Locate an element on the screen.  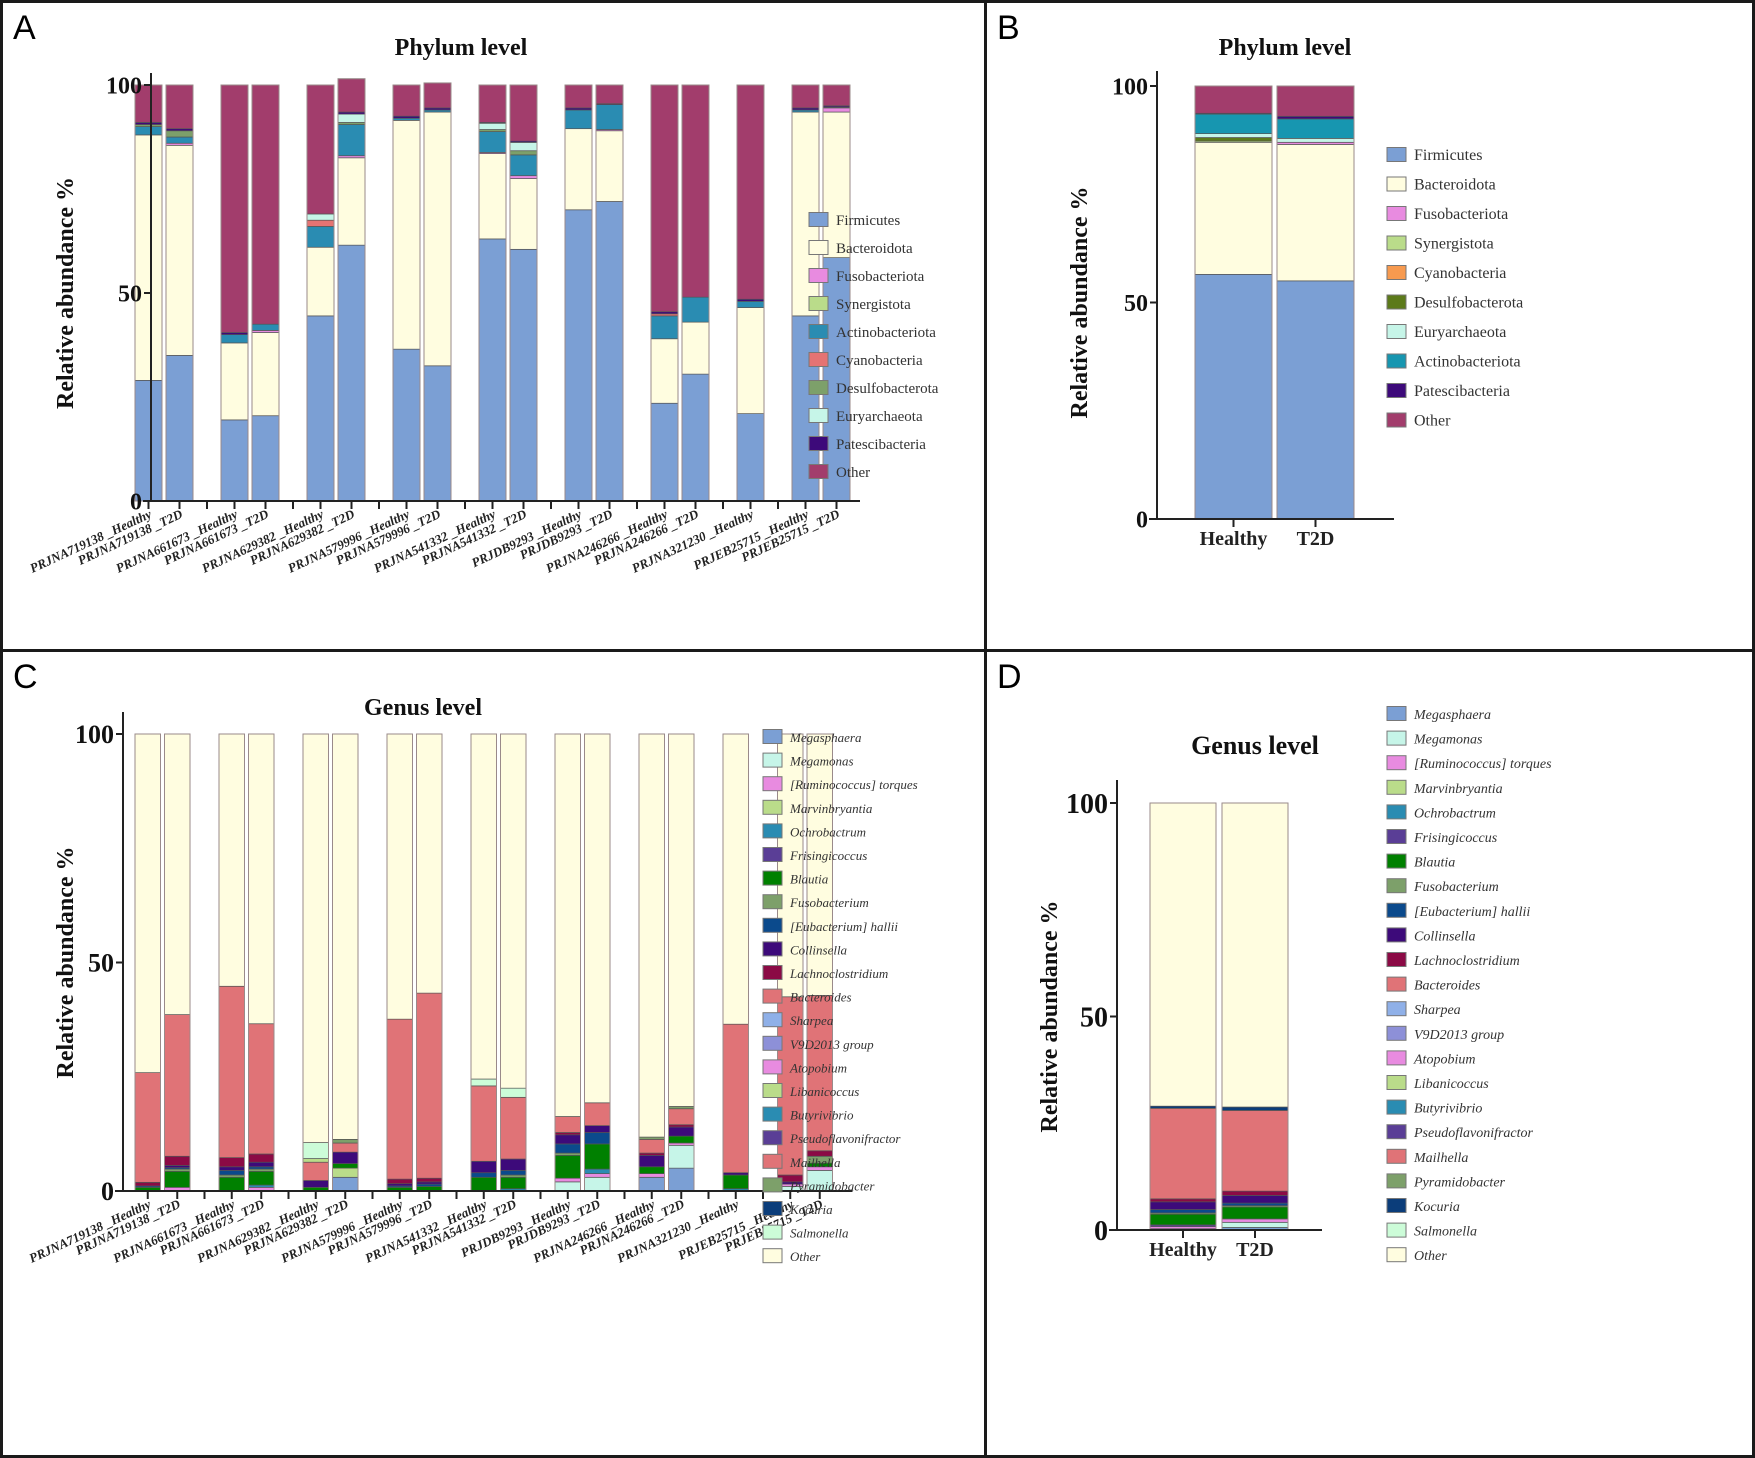
legend-label: Cyanobacteria is located at coordinates (879, 361).